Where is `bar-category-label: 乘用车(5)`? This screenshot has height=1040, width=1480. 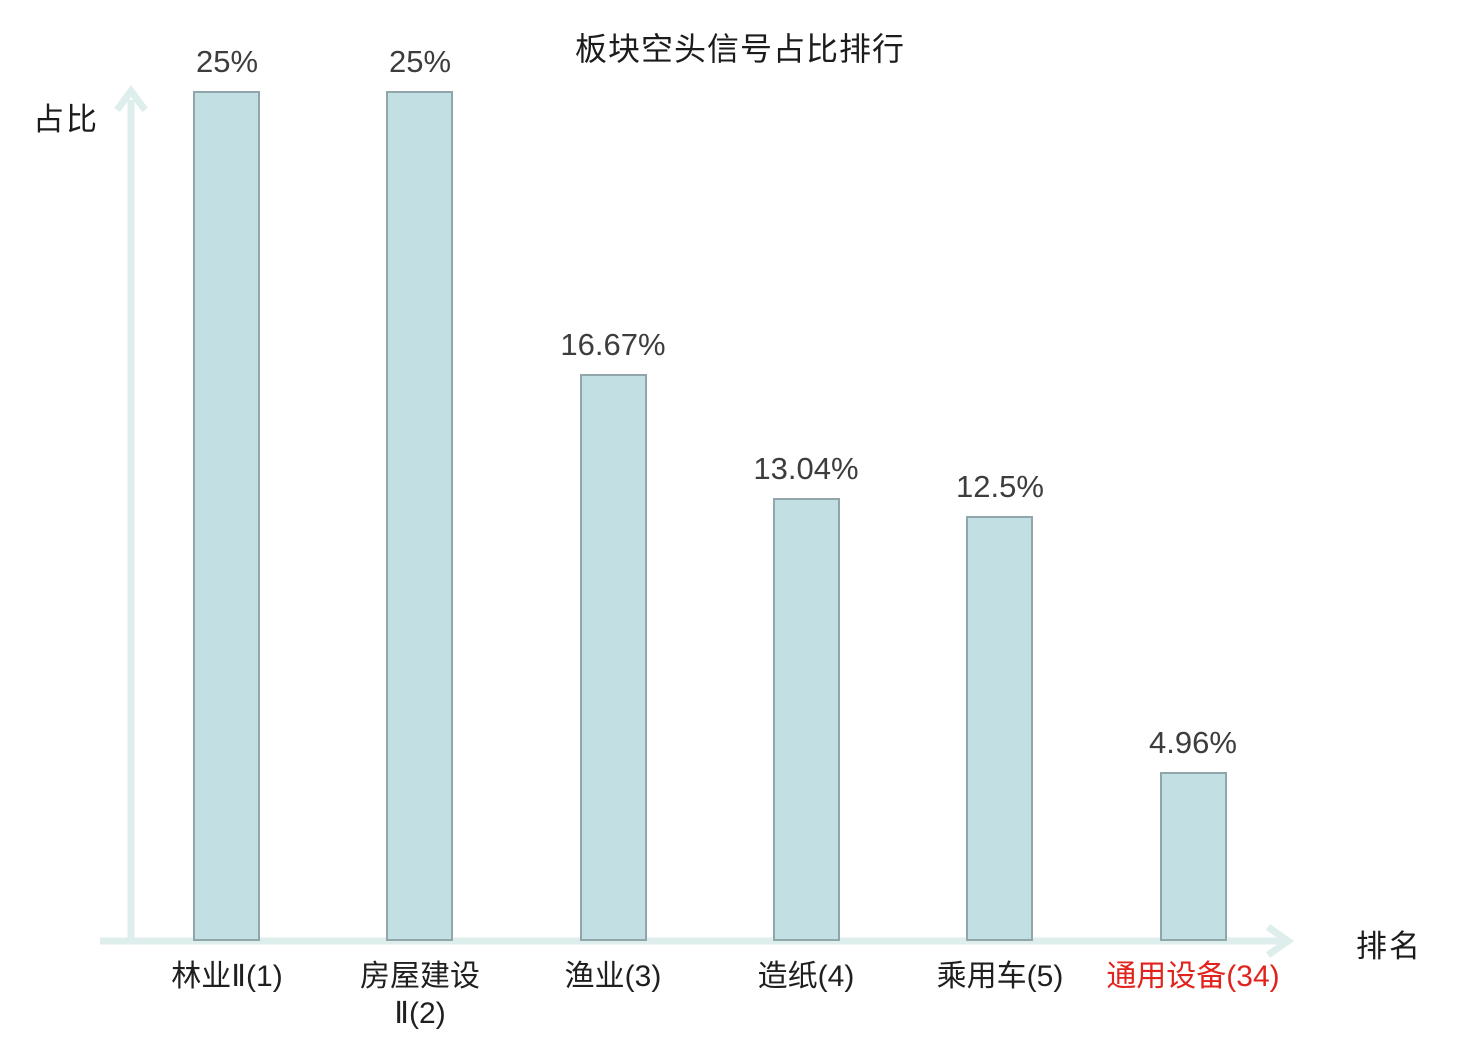 bar-category-label: 乘用车(5) is located at coordinates (1000, 976).